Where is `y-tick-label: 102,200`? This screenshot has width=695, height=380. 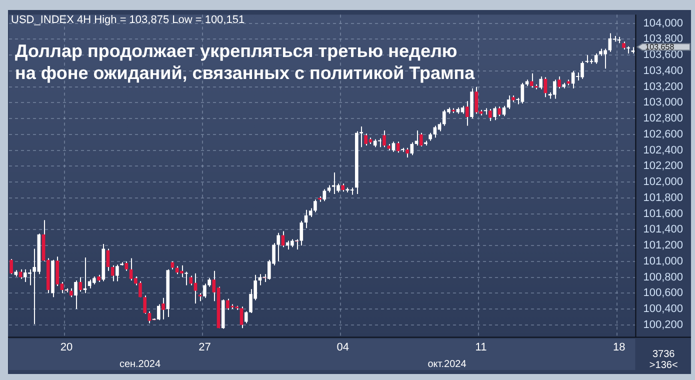 y-tick-label: 102,200 is located at coordinates (663, 166).